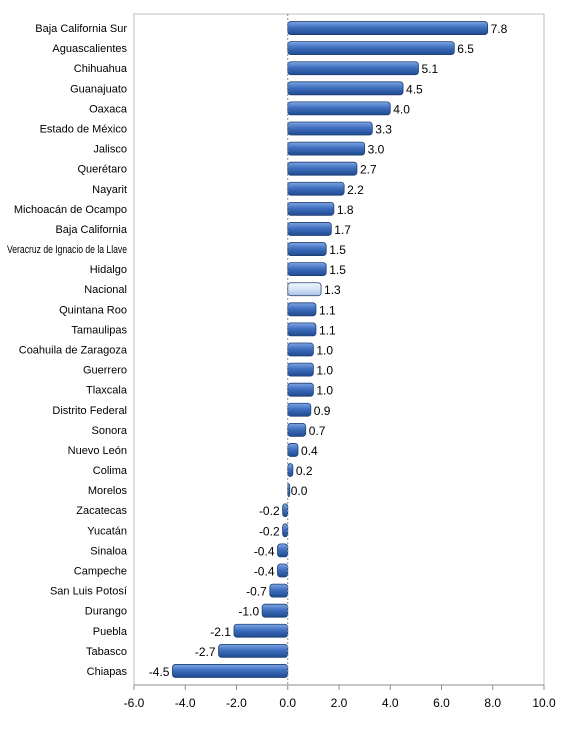  What do you see at coordinates (287, 703) in the screenshot?
I see `x-tick-label-3: 0.0` at bounding box center [287, 703].